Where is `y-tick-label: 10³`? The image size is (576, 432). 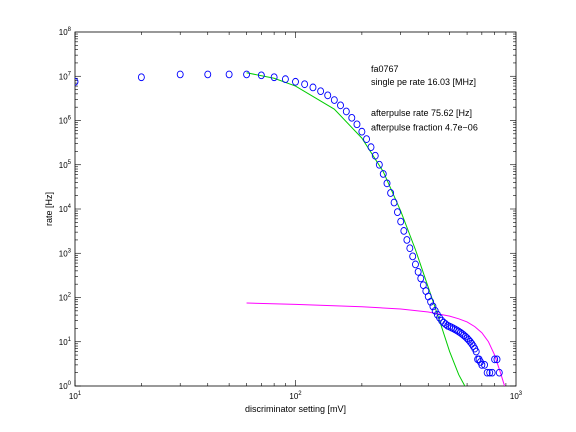 y-tick-label: 10³ is located at coordinates (65, 253).